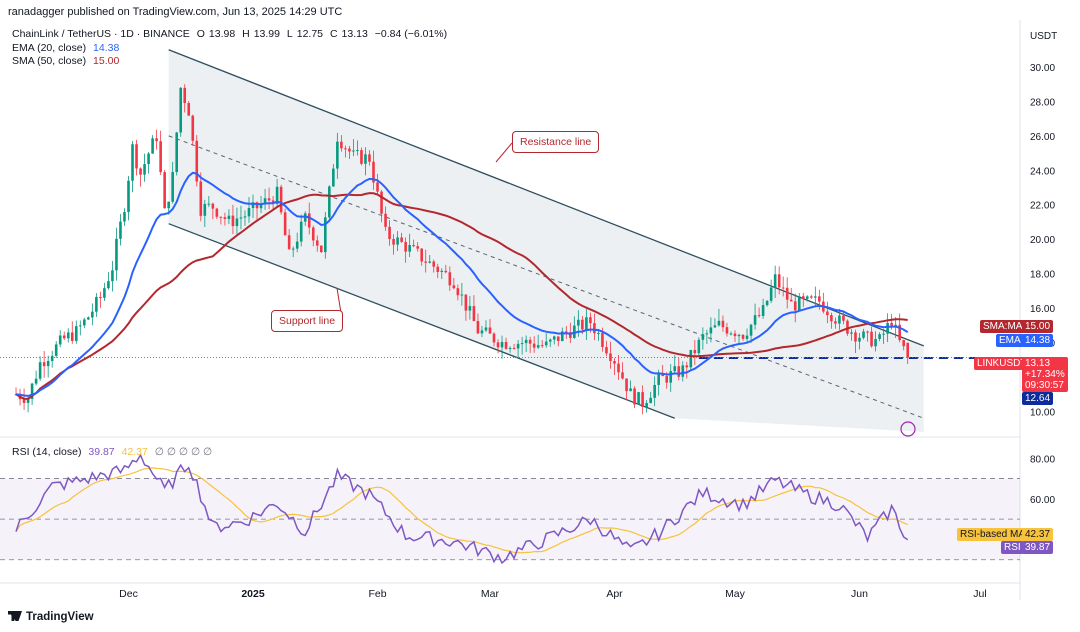 This screenshot has width=1080, height=632. I want to click on last-change: +17.34%, so click(1045, 374).